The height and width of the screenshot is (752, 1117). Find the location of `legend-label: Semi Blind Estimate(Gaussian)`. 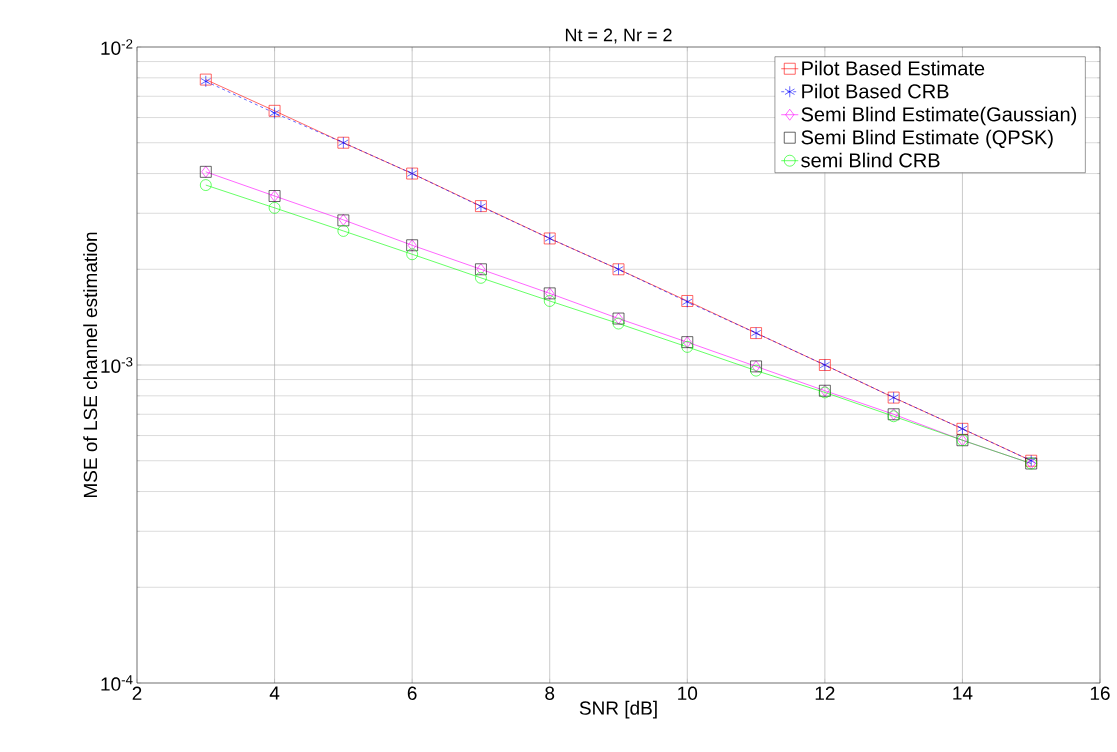

legend-label: Semi Blind Estimate(Gaussian) is located at coordinates (939, 116).